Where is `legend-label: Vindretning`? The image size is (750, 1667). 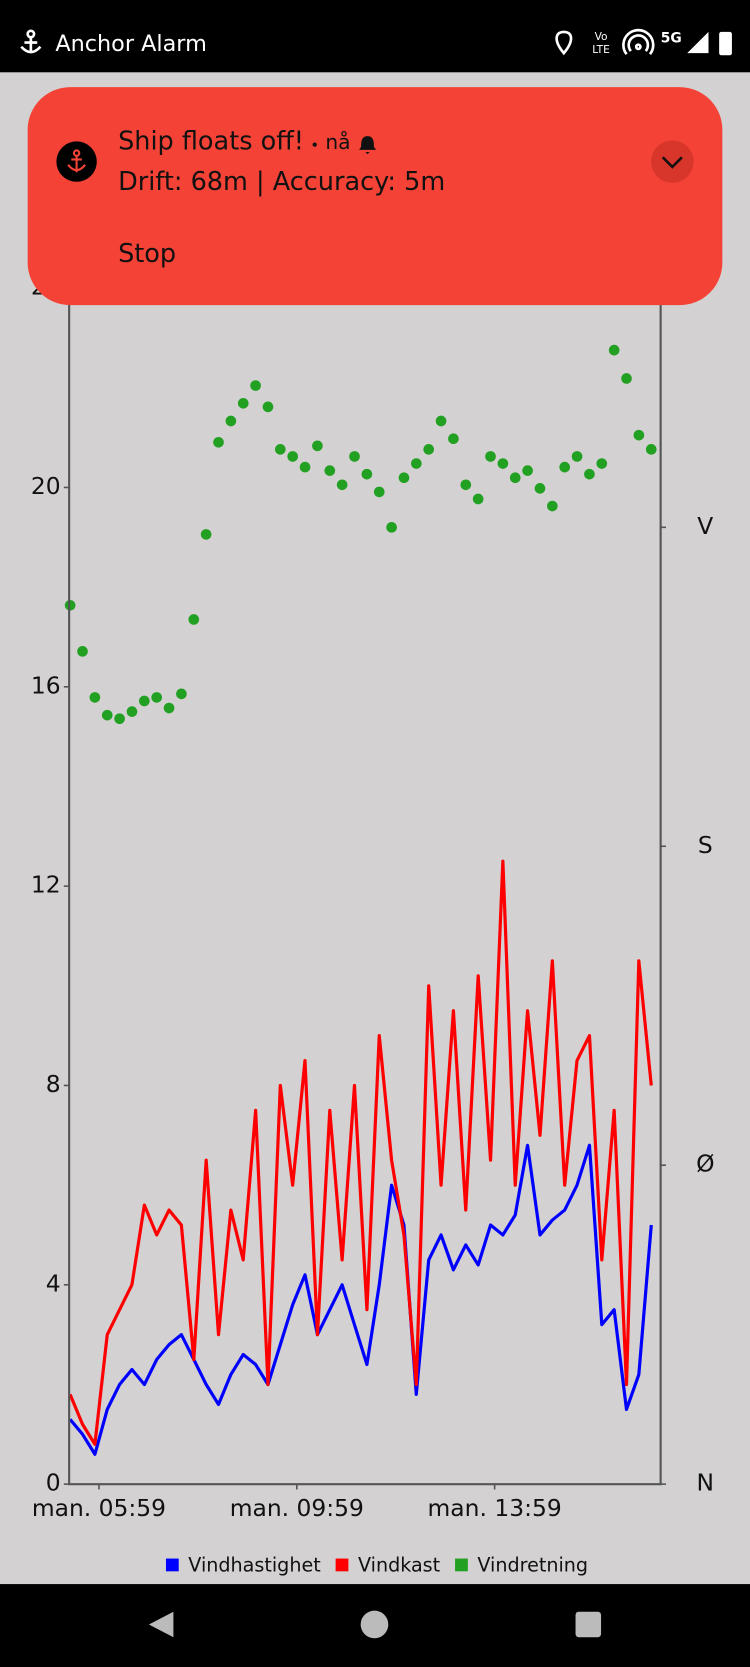
legend-label: Vindretning is located at coordinates (532, 1565).